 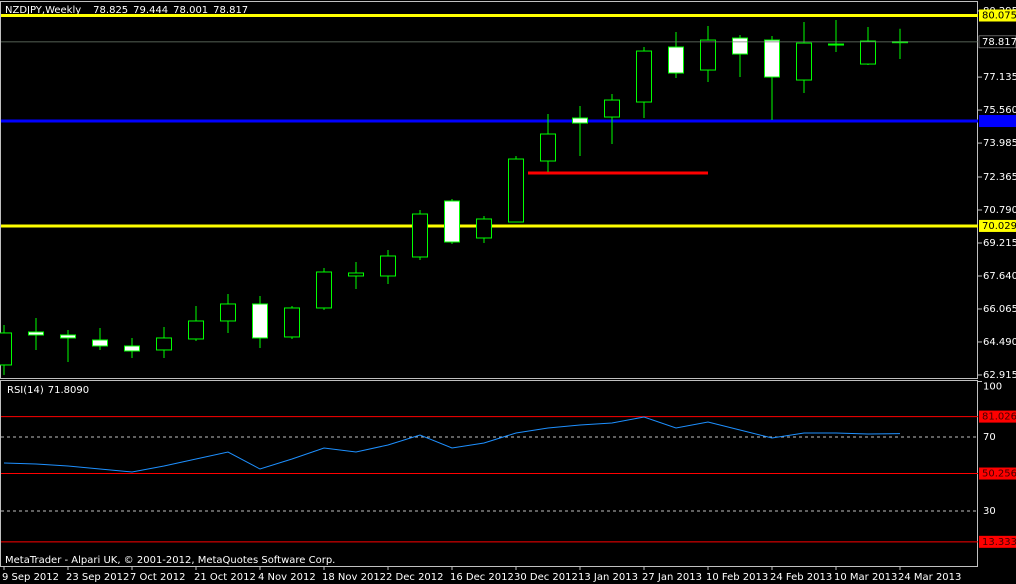 What do you see at coordinates (999, 110) in the screenshot?
I see `y-tick-label: 75.560` at bounding box center [999, 110].